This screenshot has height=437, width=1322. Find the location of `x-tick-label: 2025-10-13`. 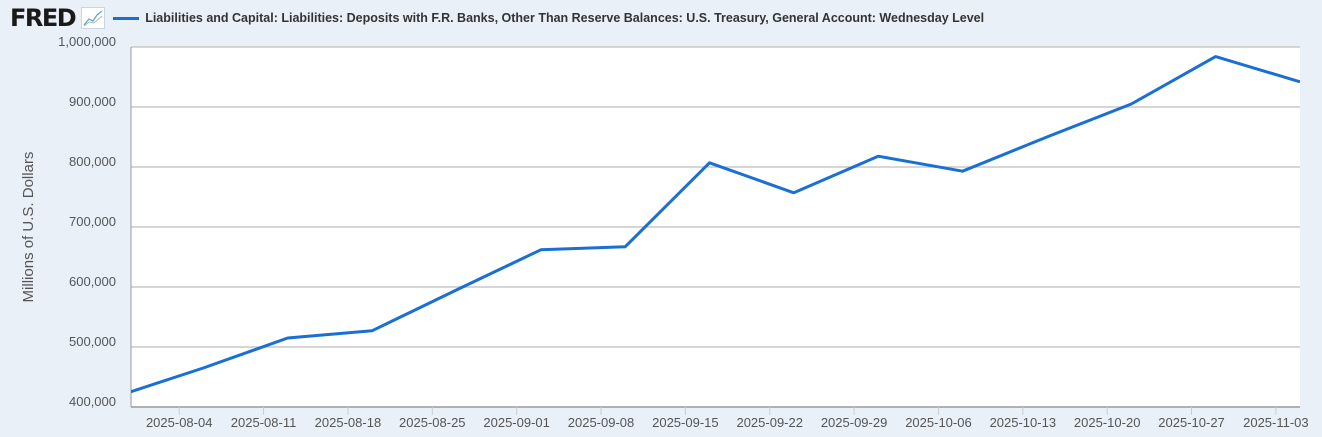

x-tick-label: 2025-10-13 is located at coordinates (1023, 422).